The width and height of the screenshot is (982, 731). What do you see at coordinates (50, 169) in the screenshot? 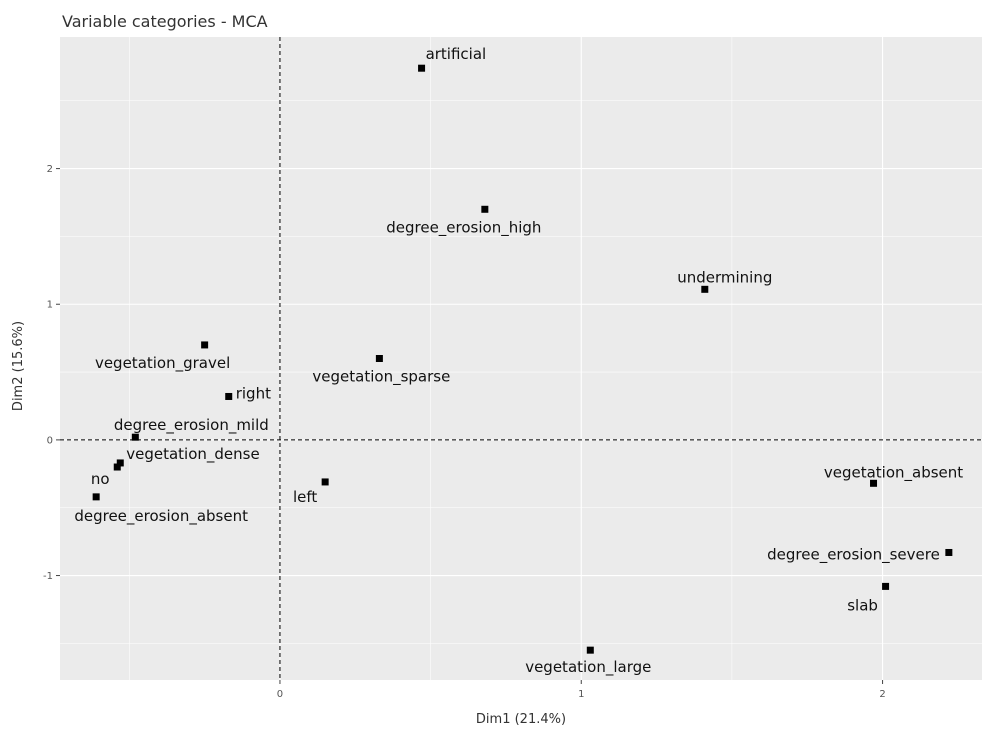
I see `y-tick-label: 2` at bounding box center [50, 169].